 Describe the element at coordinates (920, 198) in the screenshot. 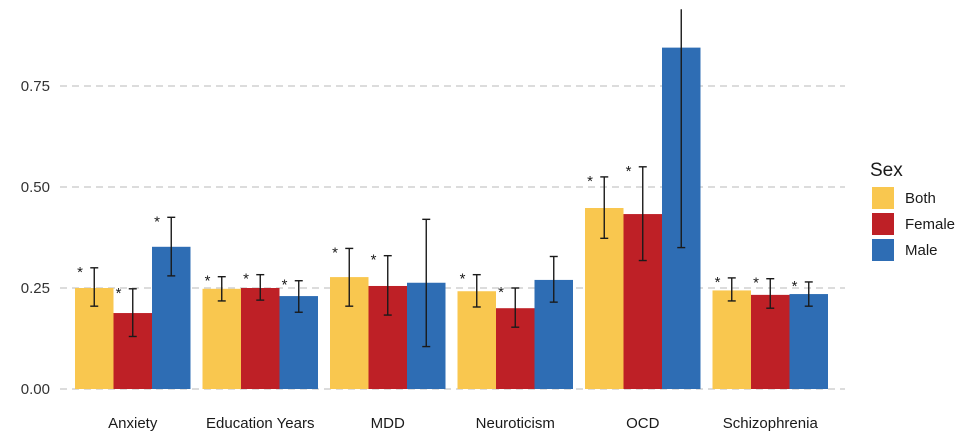

I see `legend-label-both: Both` at that location.